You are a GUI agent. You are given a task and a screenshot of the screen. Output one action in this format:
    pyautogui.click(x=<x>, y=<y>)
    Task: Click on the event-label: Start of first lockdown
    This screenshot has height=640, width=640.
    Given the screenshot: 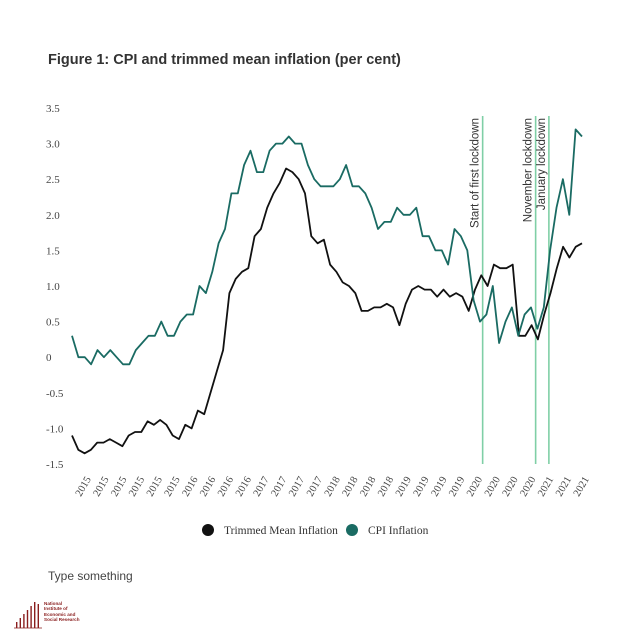 What is the action you would take?
    pyautogui.click(x=476, y=173)
    